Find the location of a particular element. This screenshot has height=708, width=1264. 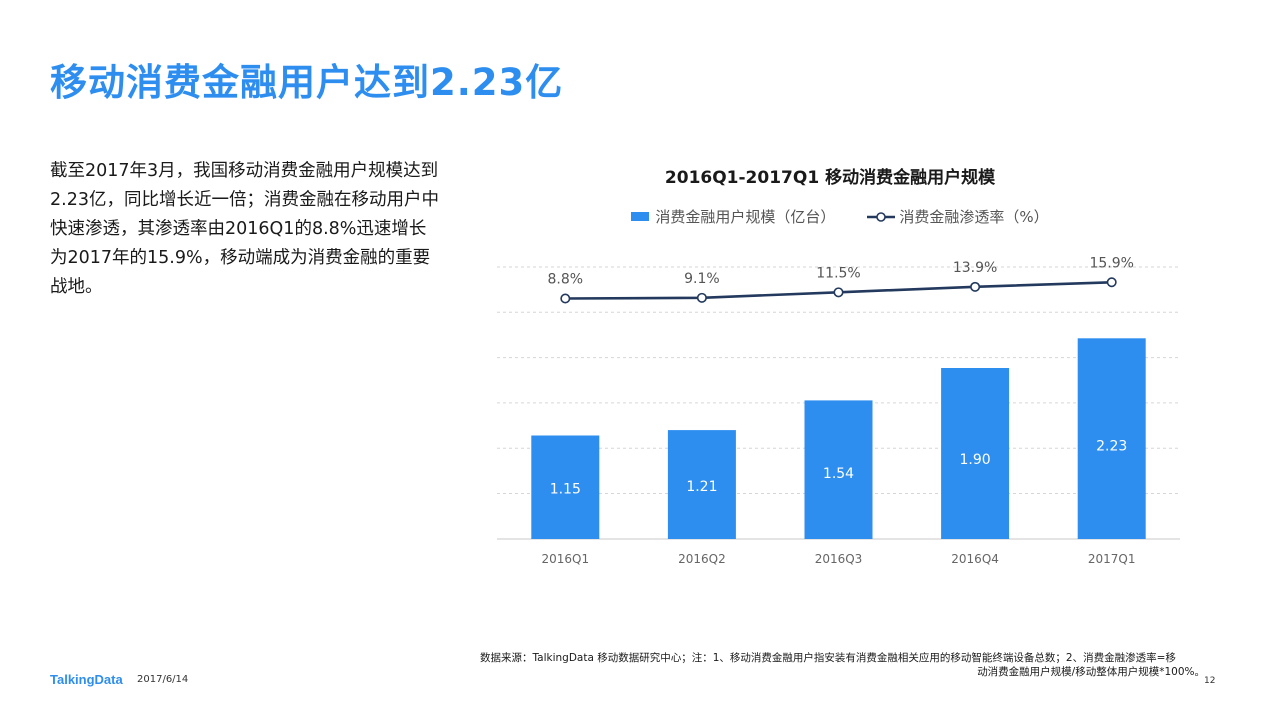

footer-date: 2017/6/14 is located at coordinates (163, 679).